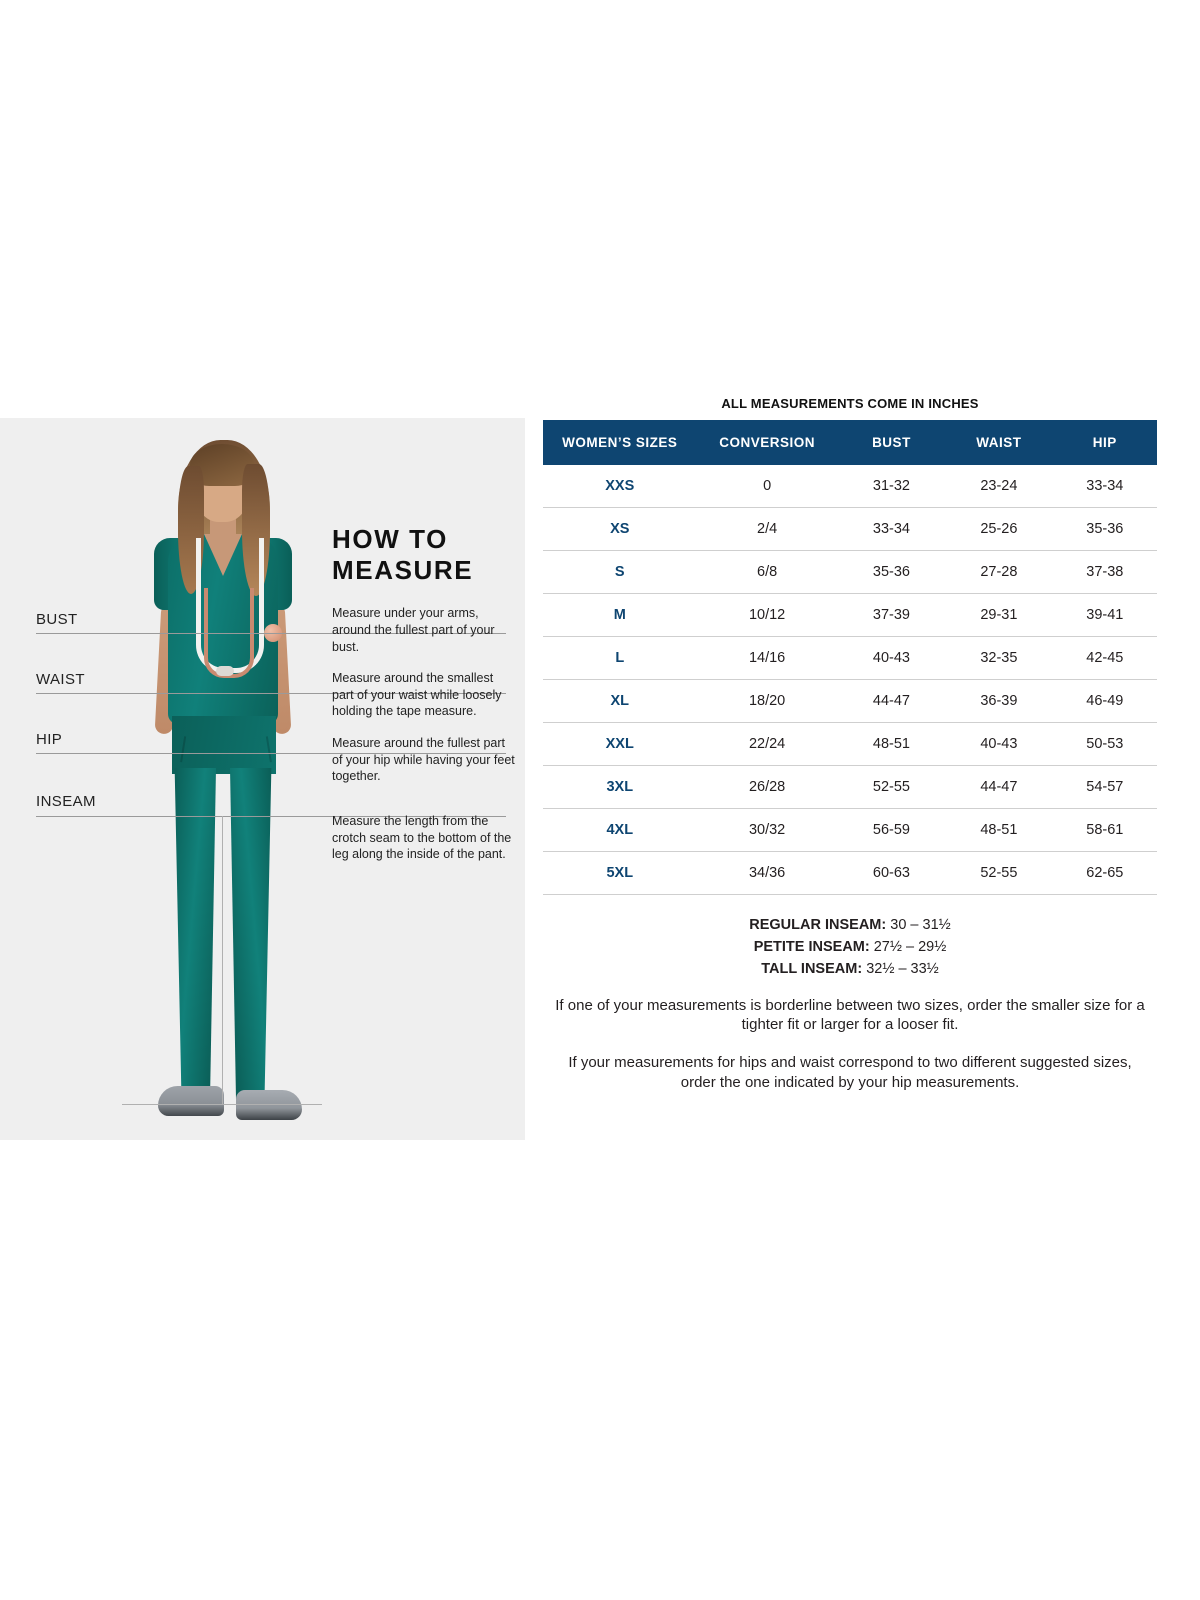  Describe the element at coordinates (767, 830) in the screenshot. I see `cell-conversion: 30/32` at that location.